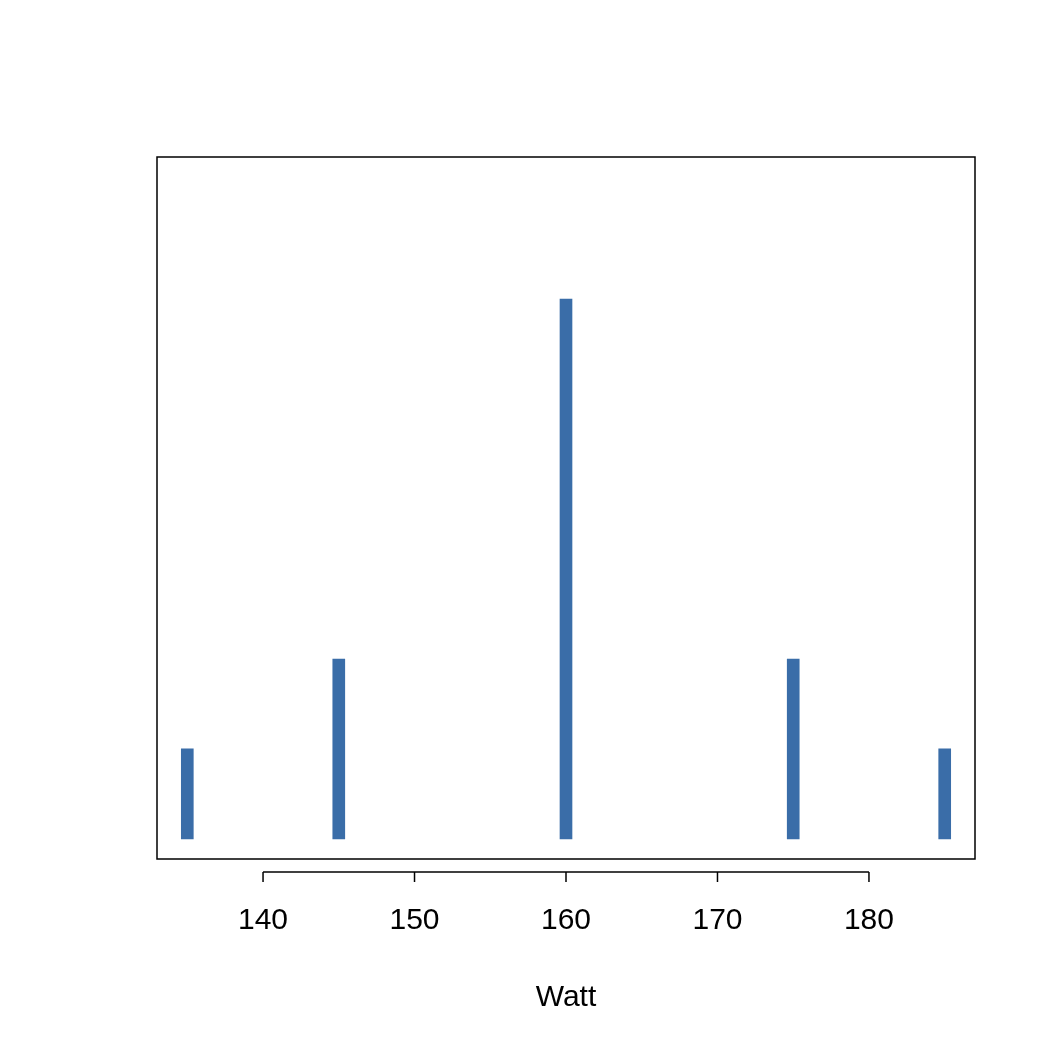  Describe the element at coordinates (566, 919) in the screenshot. I see `x-tick-label: 160` at that location.